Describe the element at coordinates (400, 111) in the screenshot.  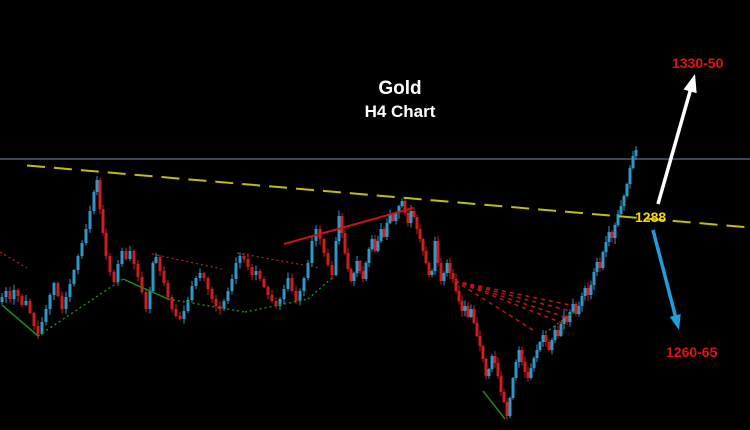
I see `chart-title-timeframe: H4 Chart` at that location.